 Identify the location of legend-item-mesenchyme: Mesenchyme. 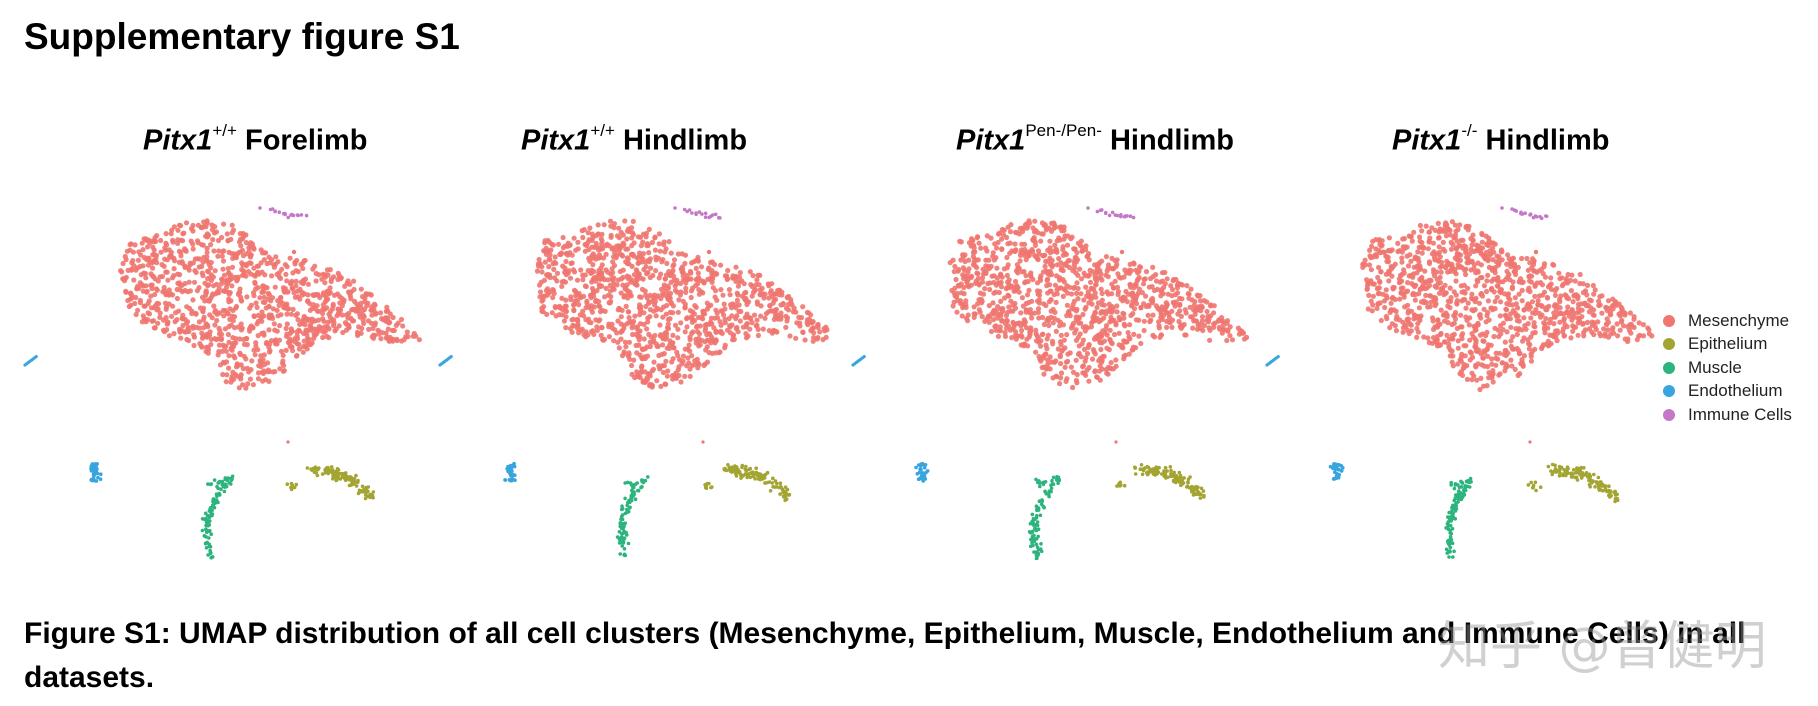
(1727, 321).